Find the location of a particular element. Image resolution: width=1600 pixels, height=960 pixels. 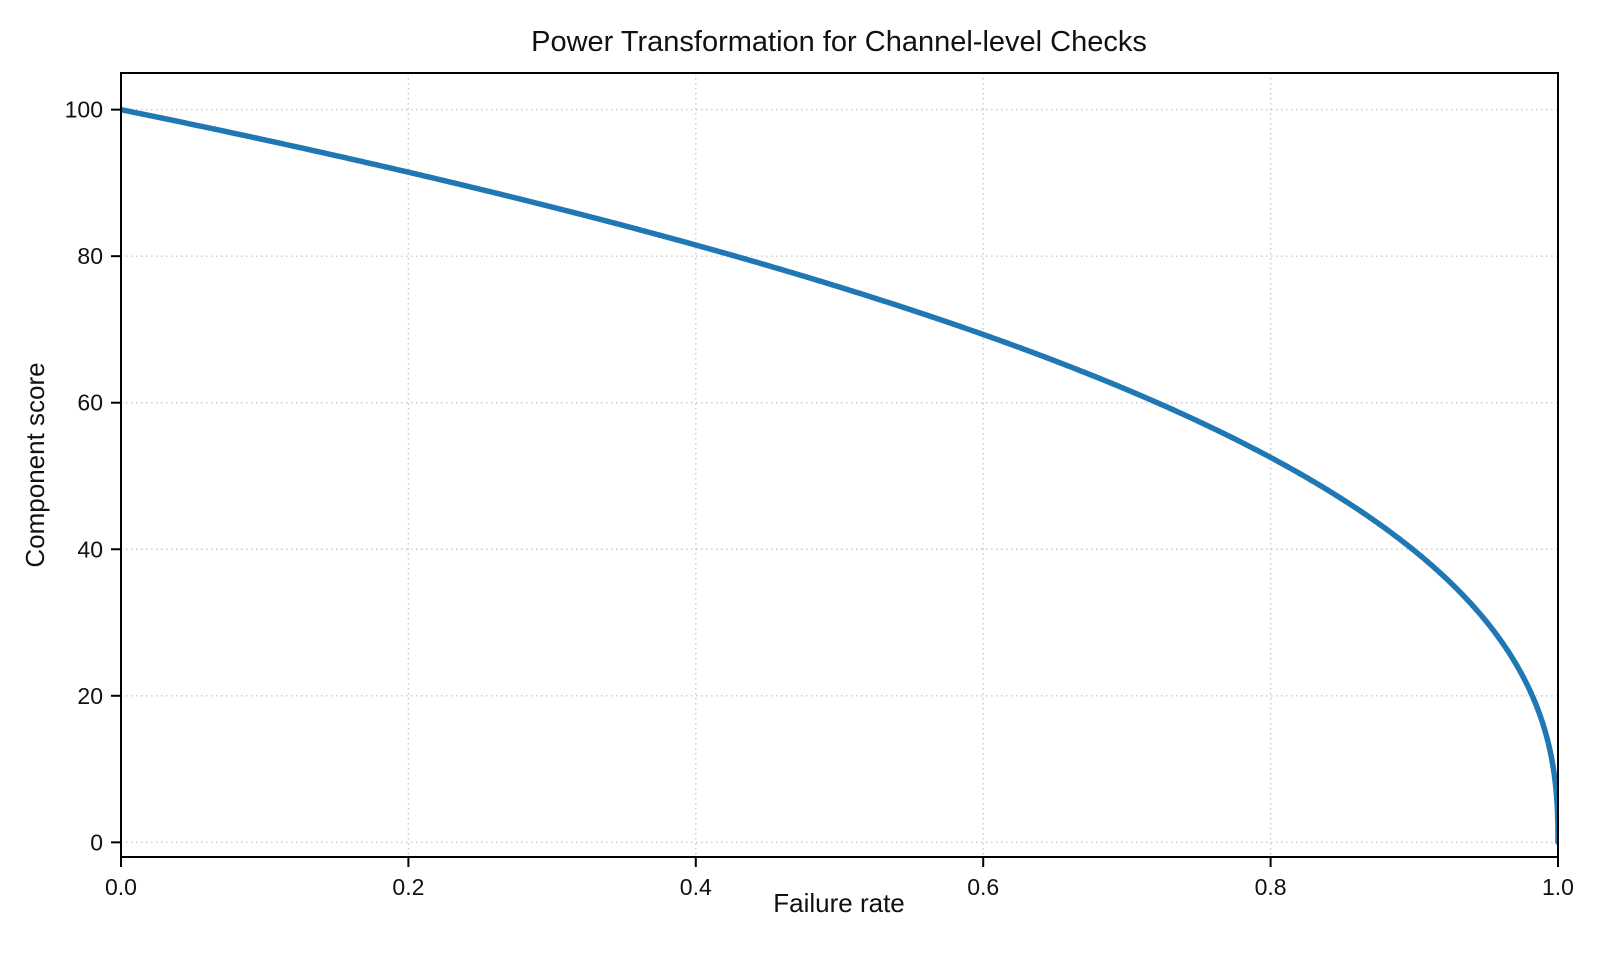

x-tick-label: 1.0 is located at coordinates (1558, 887).